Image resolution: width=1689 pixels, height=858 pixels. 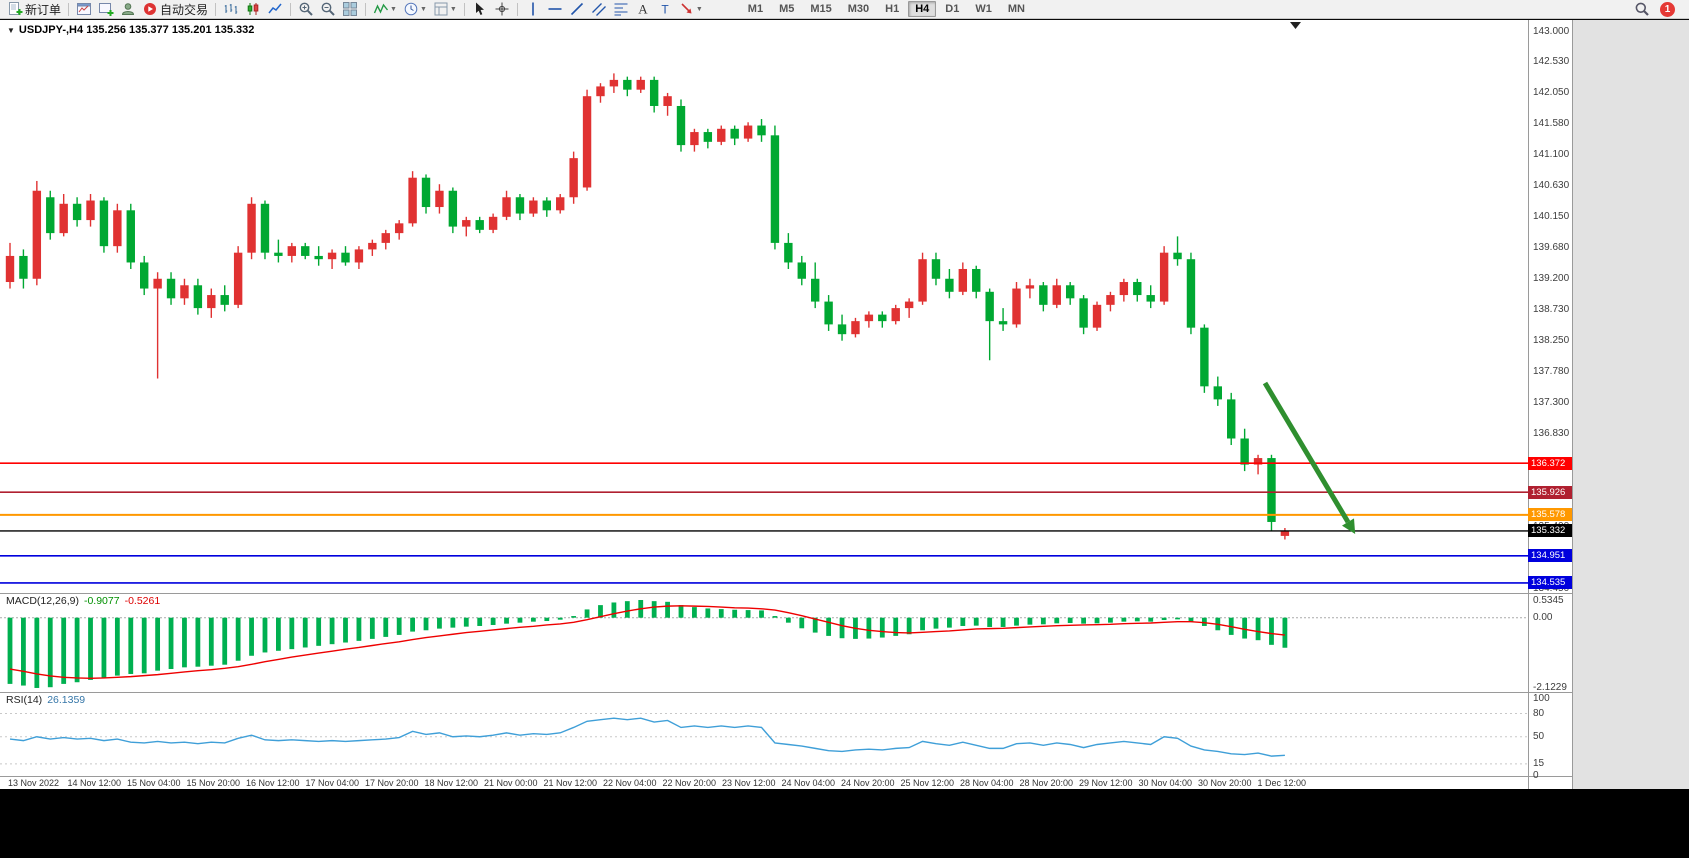 What do you see at coordinates (1551, 341) in the screenshot?
I see `price-axis-label: 138.250` at bounding box center [1551, 341].